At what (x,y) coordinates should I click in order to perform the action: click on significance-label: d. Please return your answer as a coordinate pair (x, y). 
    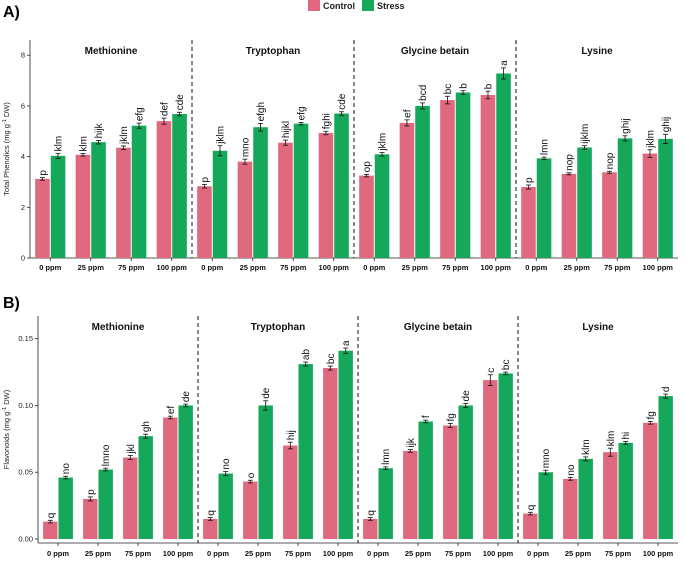
    Looking at the image, I should click on (666, 390).